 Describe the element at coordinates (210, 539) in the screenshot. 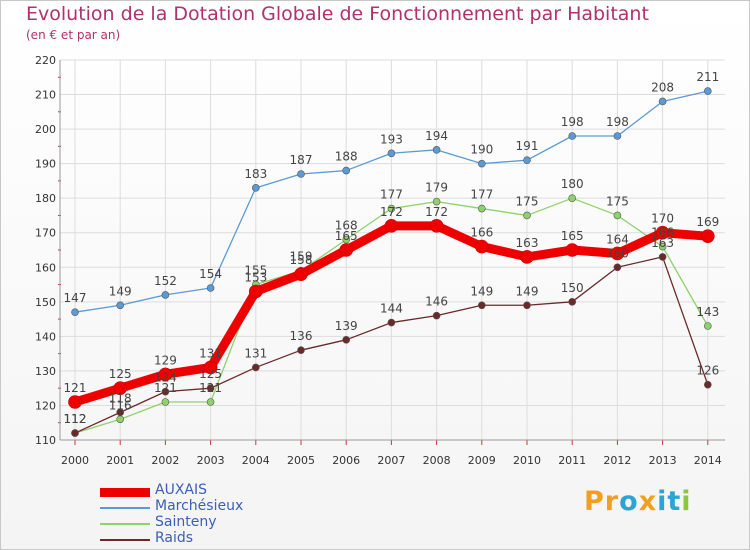

I see `legend-item-raids: Raids` at that location.